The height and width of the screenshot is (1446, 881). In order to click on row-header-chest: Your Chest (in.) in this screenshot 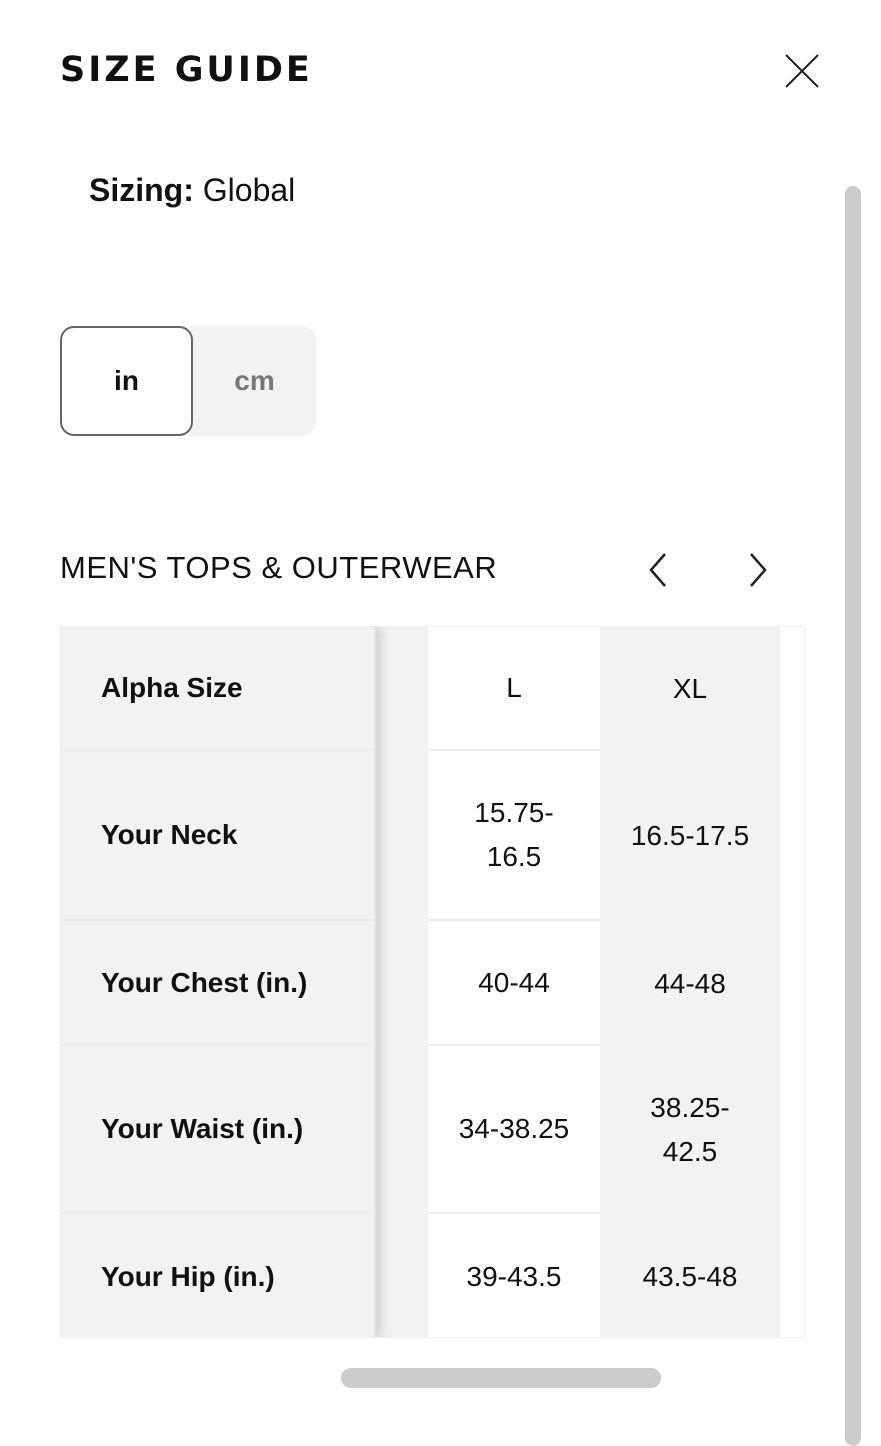, I will do `click(217, 983)`.